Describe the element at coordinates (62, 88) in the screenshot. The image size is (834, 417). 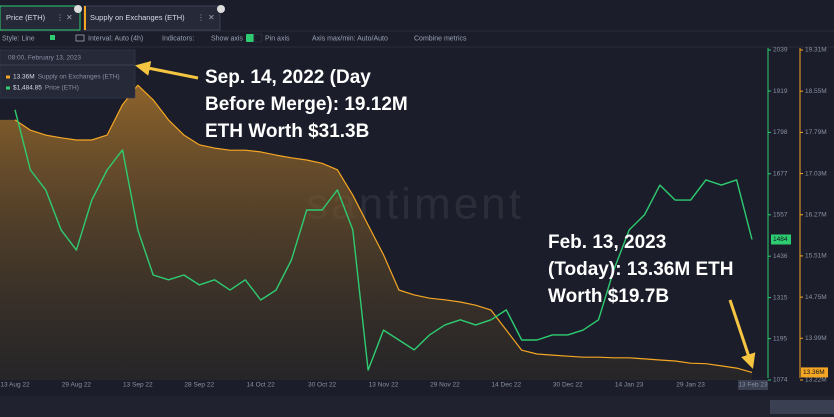
I see `tooltip-name: Price (ETH)` at that location.